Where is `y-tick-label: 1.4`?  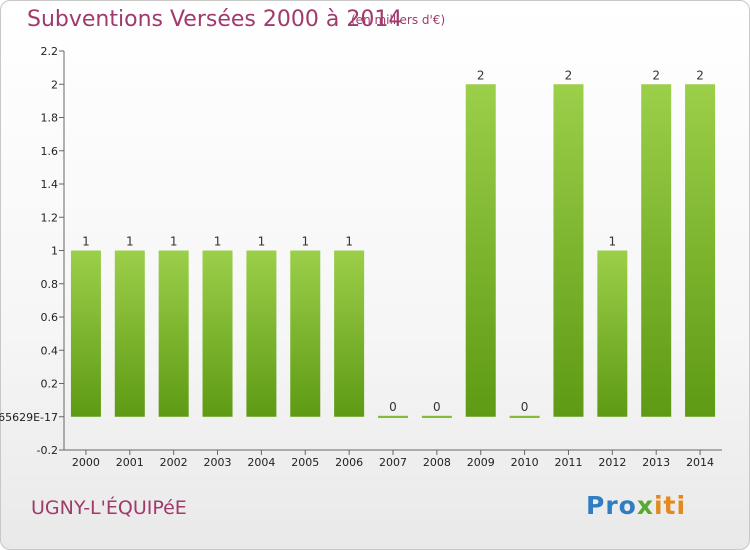
y-tick-label: 1.4 is located at coordinates (50, 184).